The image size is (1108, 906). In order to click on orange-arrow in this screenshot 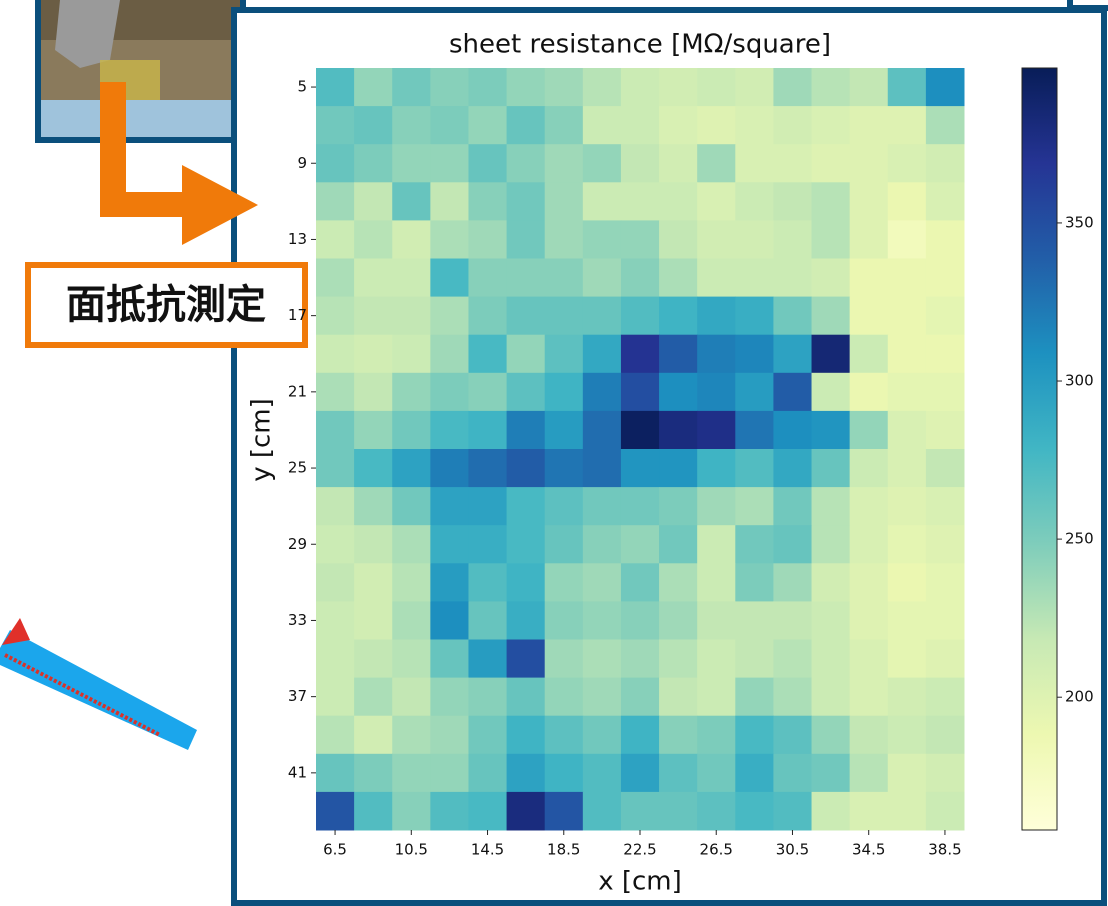, I will do `click(179, 163)`.